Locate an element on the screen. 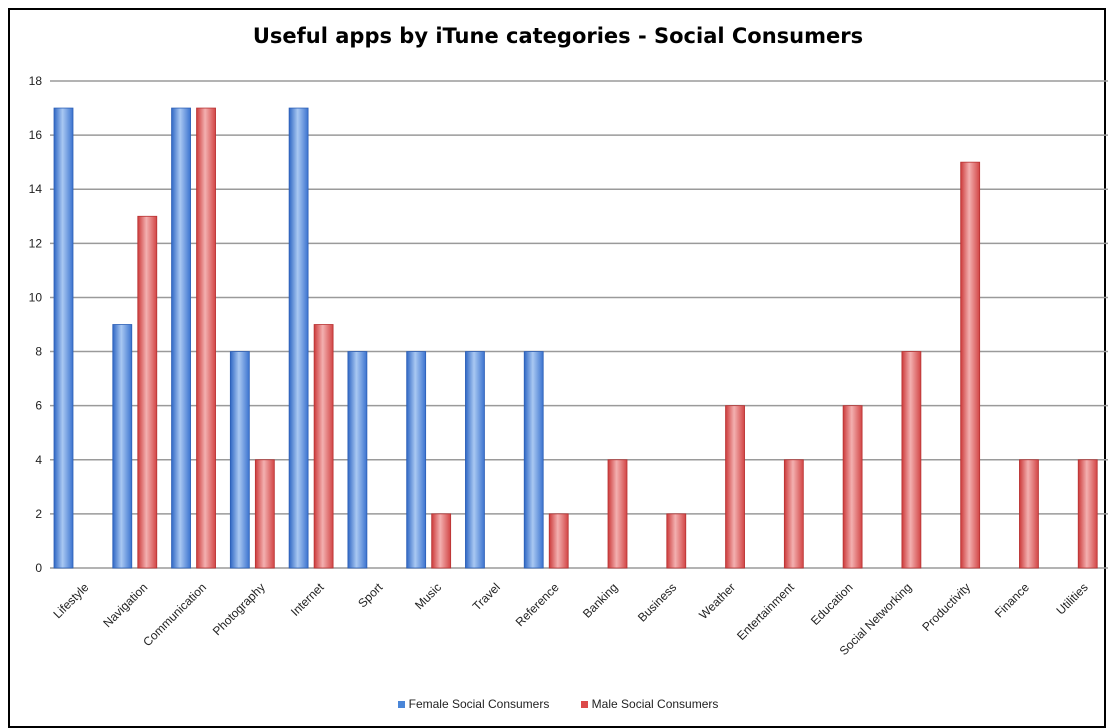 The width and height of the screenshot is (1116, 728). bar-male-weather is located at coordinates (735, 487).